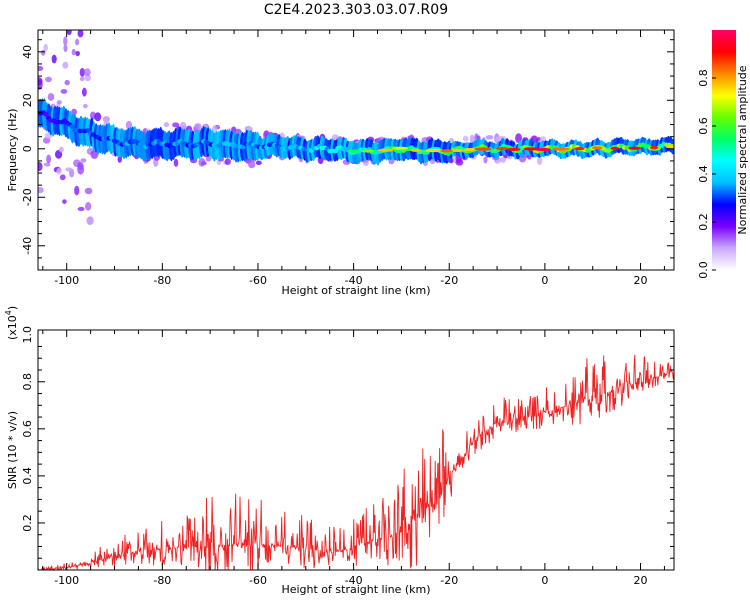 The height and width of the screenshot is (600, 750). What do you see at coordinates (641, 280) in the screenshot?
I see `x-tick-label: 20` at bounding box center [641, 280].